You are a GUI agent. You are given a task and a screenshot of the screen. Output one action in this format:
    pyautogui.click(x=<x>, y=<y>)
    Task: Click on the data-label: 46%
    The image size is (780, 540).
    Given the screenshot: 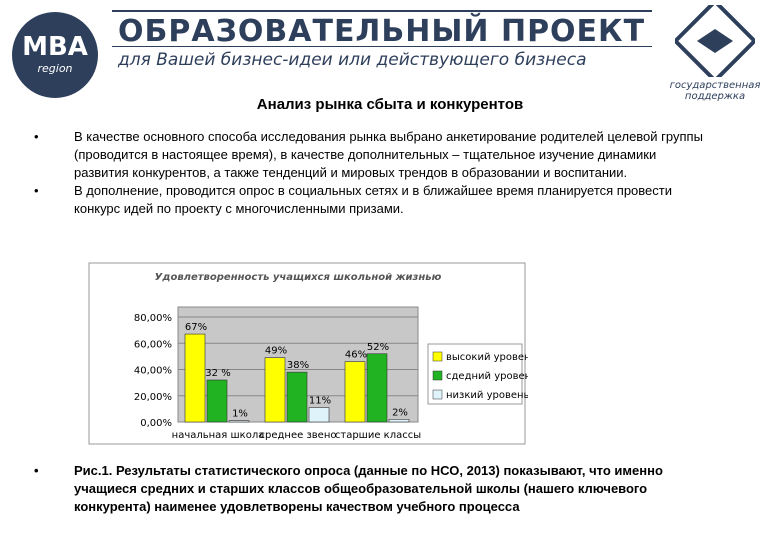 What is the action you would take?
    pyautogui.click(x=356, y=355)
    